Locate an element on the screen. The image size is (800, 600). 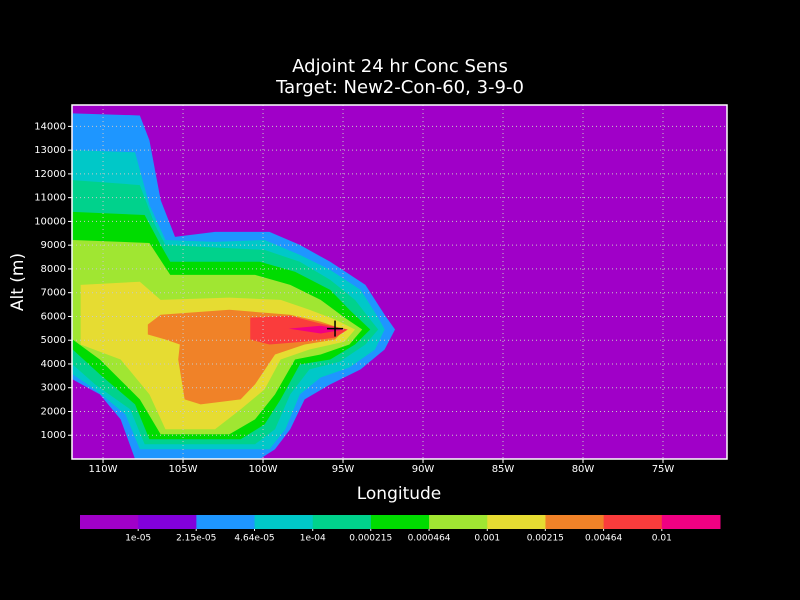
y-tick-label: 1000 is located at coordinates (53, 435).